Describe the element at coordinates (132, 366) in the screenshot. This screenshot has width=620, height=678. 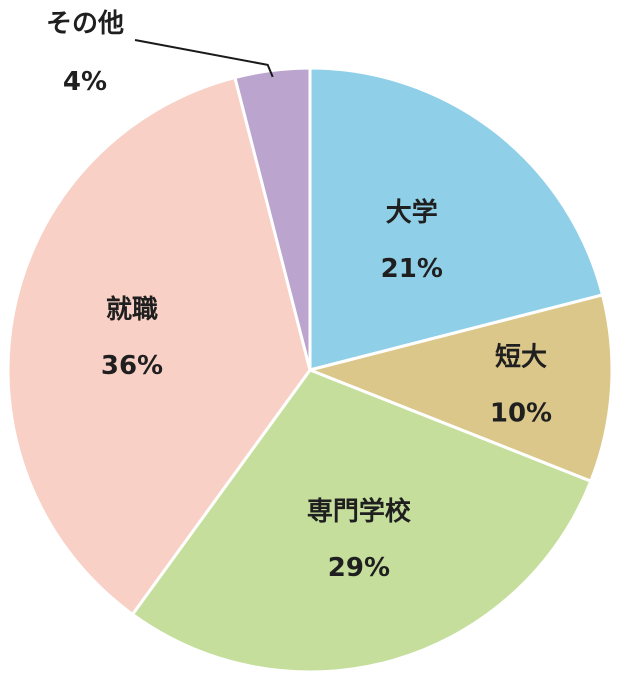
I see `slice-value-label-4: 36%` at that location.